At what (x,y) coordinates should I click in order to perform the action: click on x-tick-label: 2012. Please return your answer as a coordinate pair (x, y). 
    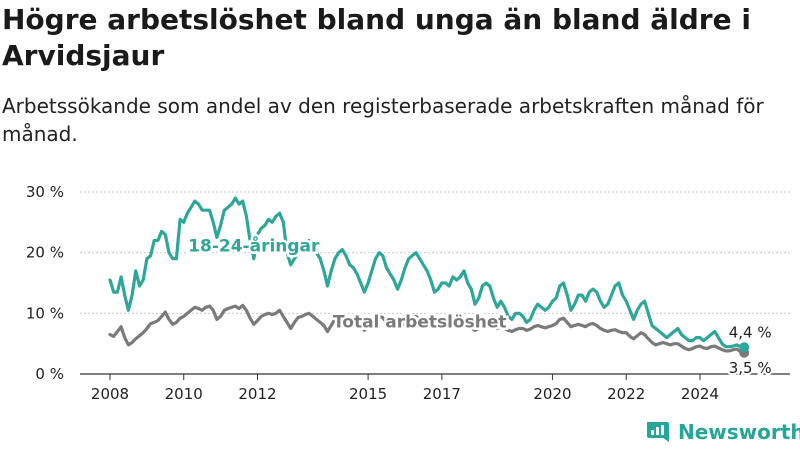
    Looking at the image, I should click on (257, 394).